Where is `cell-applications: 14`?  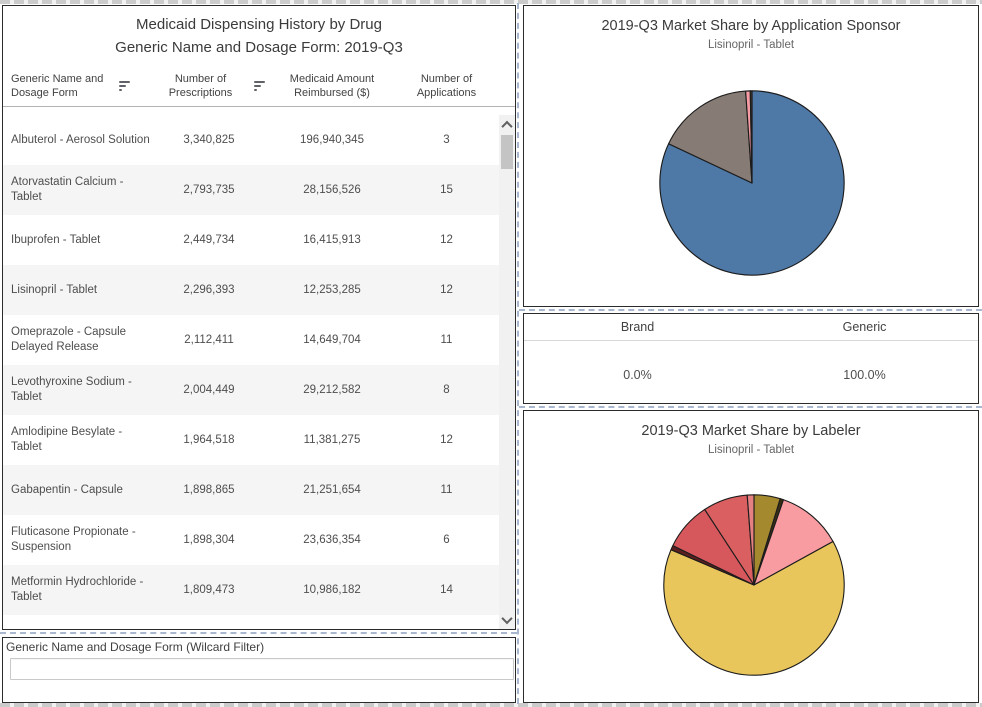
cell-applications: 14 is located at coordinates (446, 590).